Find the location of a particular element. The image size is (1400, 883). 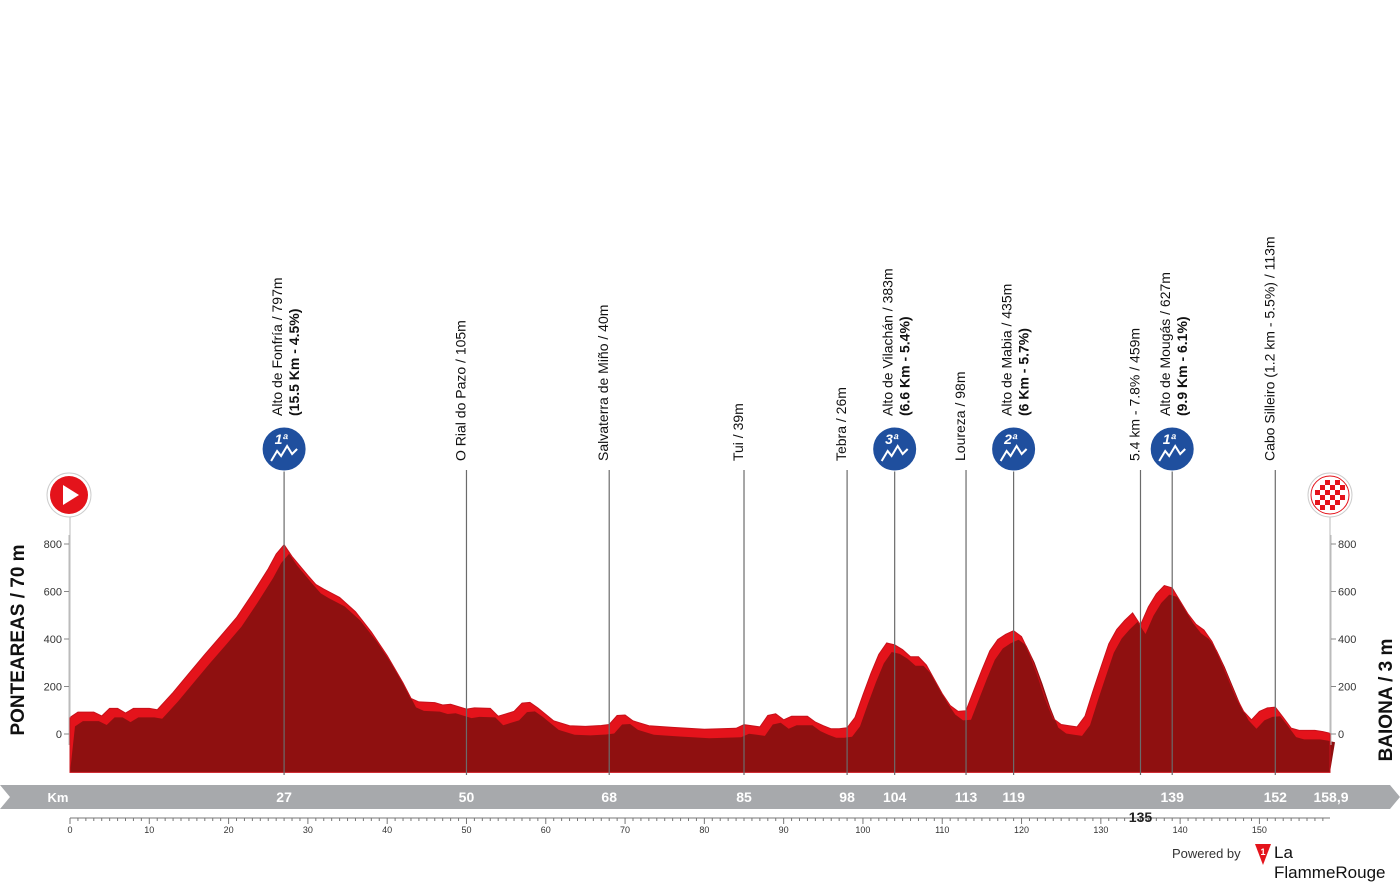

x-tick-label: 30 is located at coordinates (308, 830).